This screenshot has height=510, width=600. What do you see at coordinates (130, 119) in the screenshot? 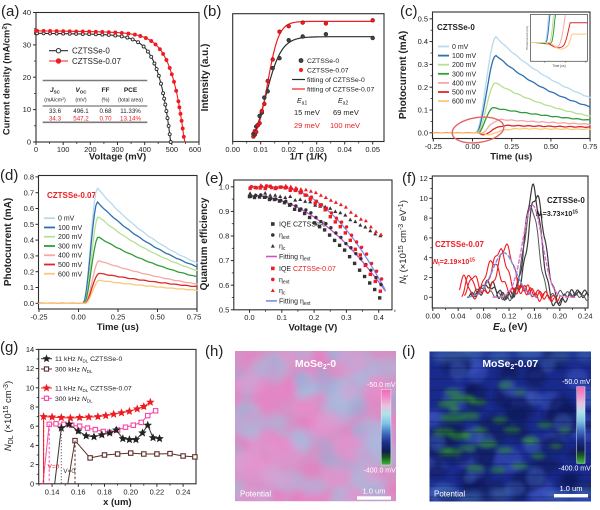
I see `svg-text: 13.14%` at bounding box center [130, 119].